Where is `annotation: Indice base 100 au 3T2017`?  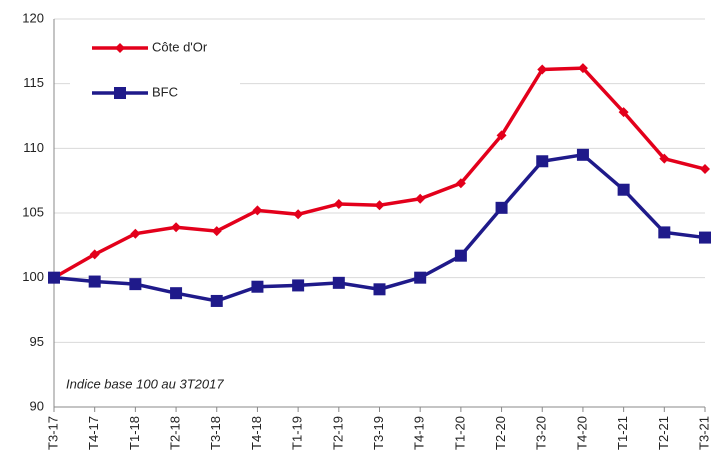
annotation: Indice base 100 au 3T2017 is located at coordinates (145, 383).